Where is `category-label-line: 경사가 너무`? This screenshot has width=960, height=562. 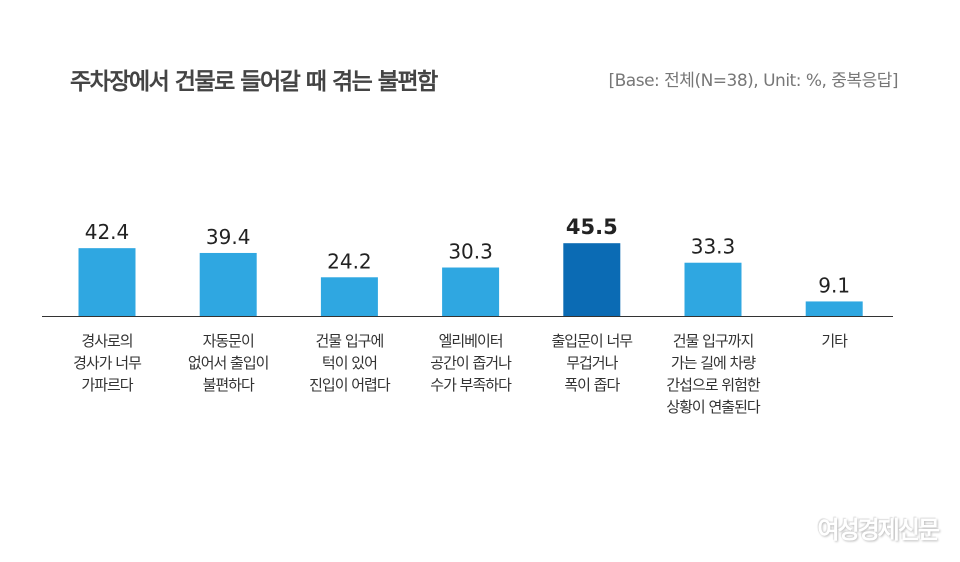
category-label-line: 경사가 너무 is located at coordinates (107, 363).